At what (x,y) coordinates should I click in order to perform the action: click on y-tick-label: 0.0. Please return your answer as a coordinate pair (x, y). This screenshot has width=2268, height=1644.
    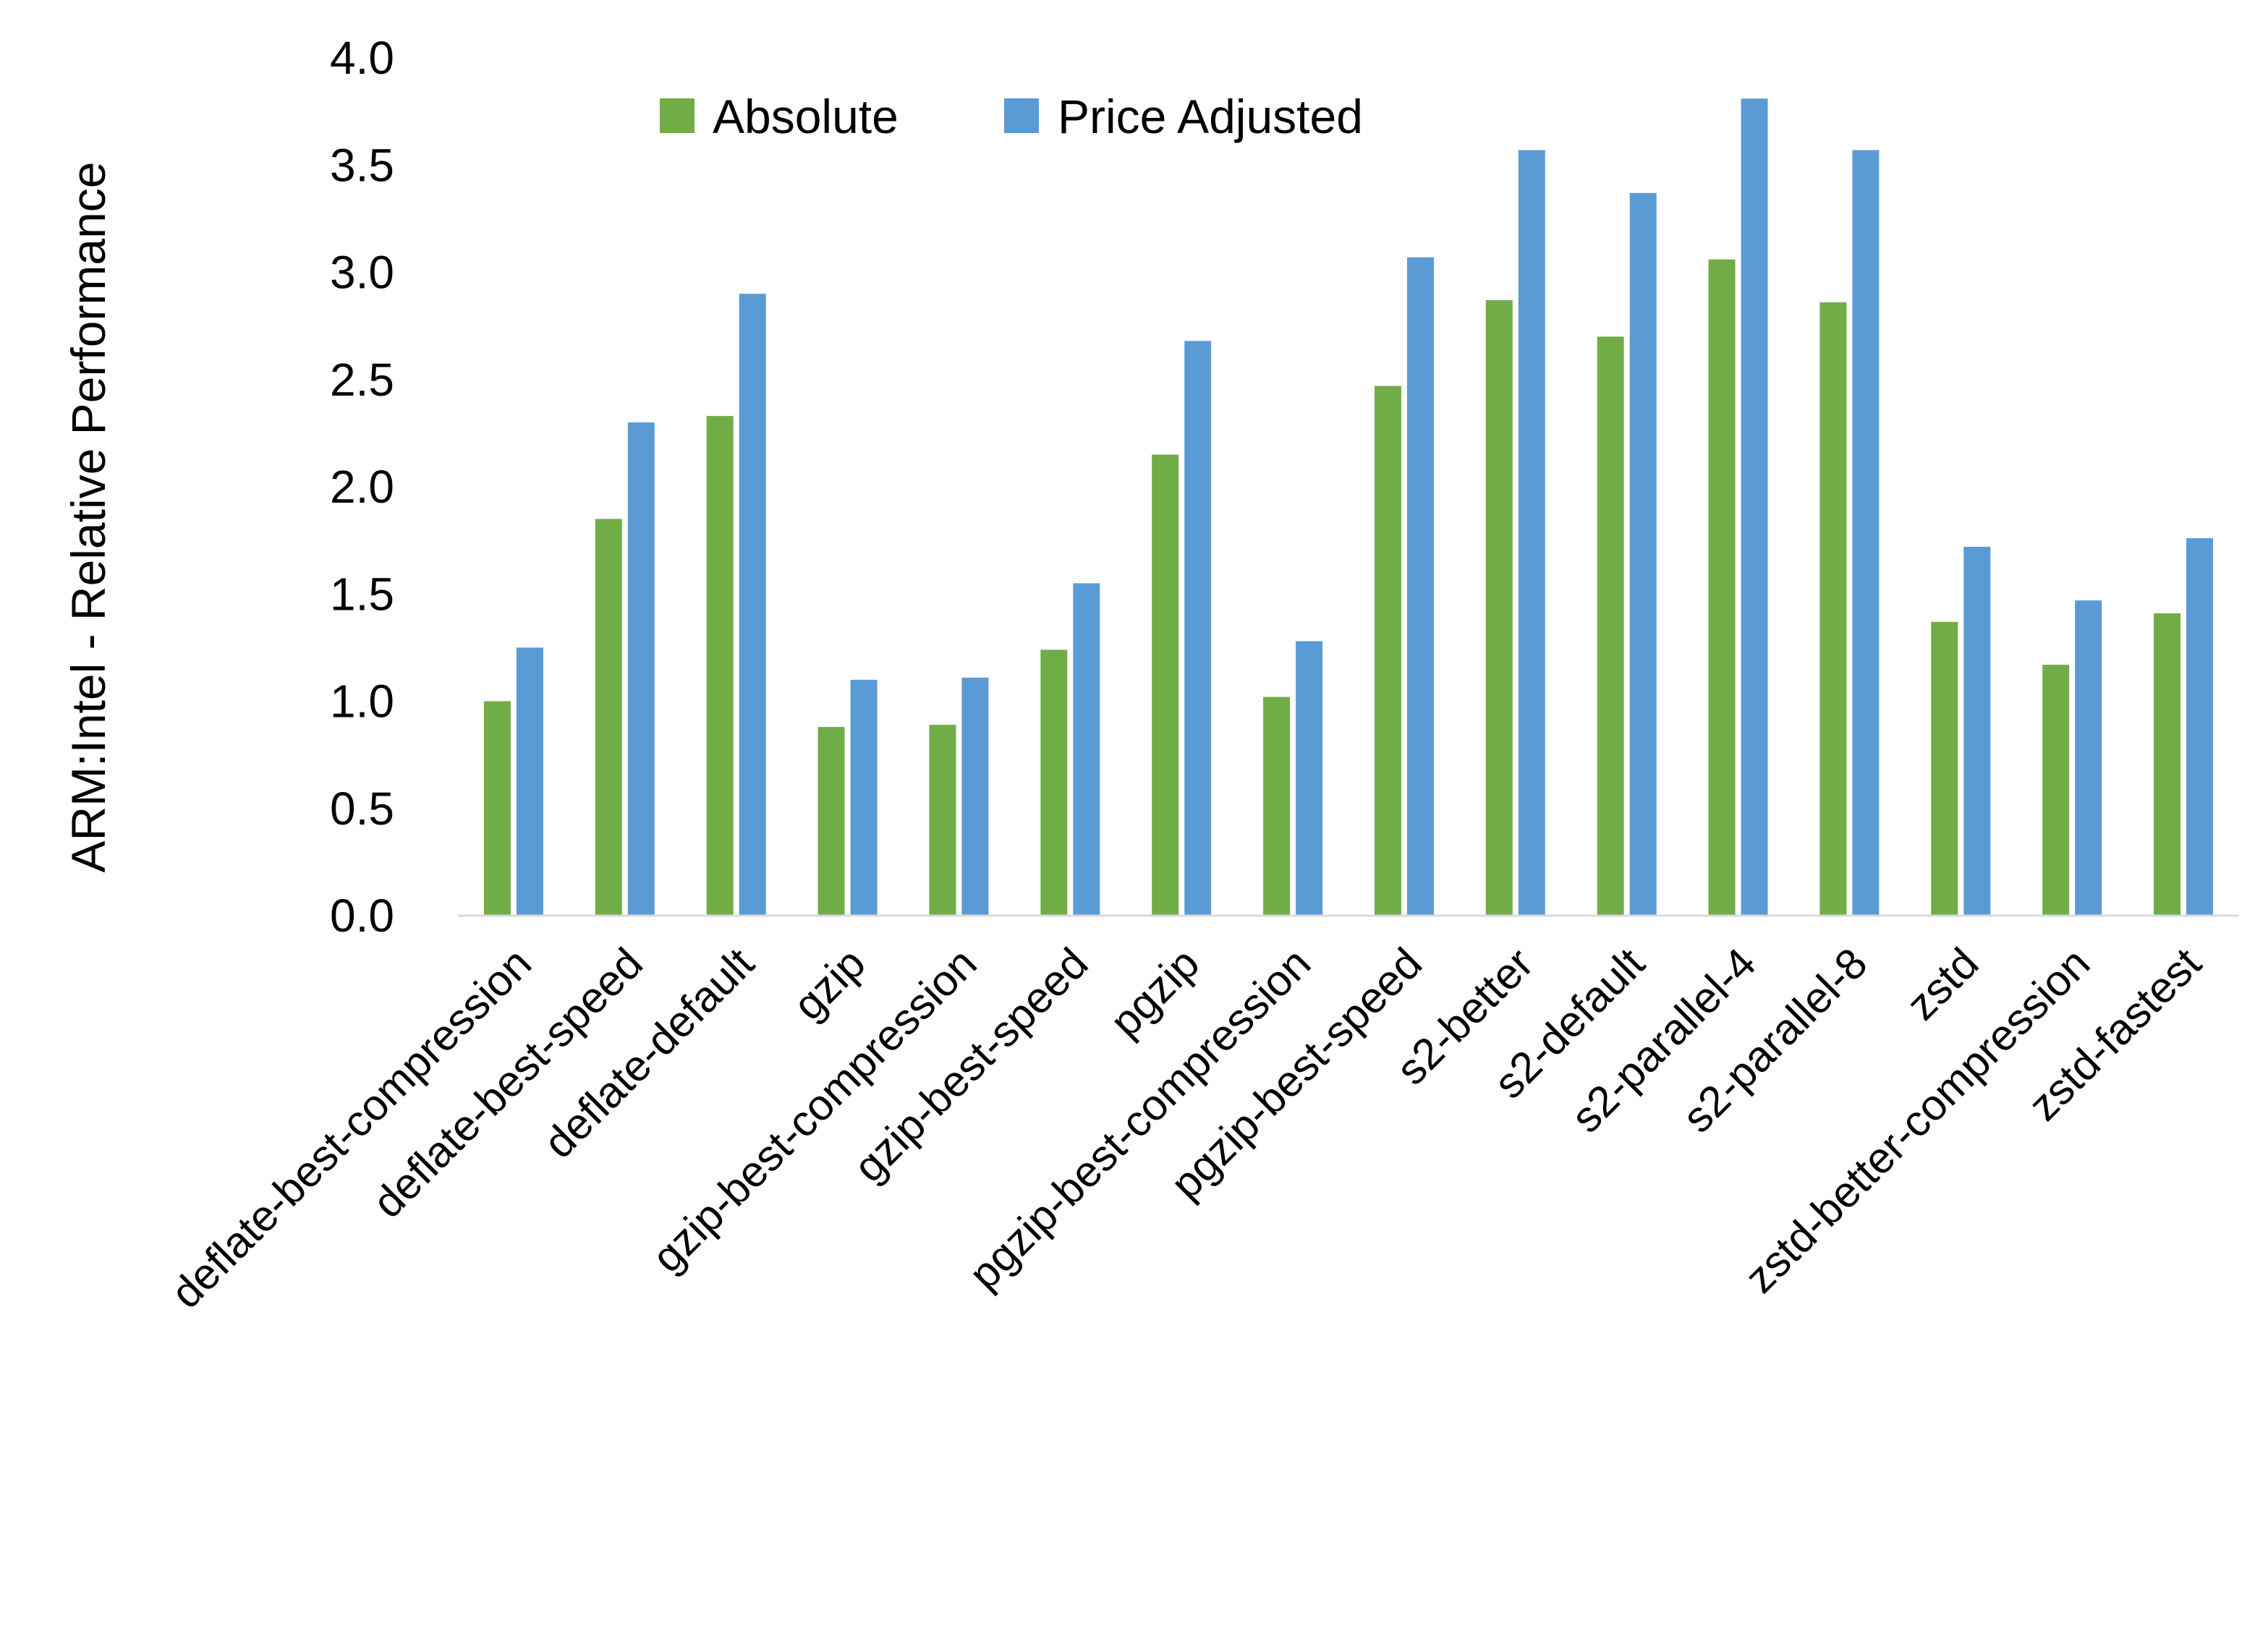
    Looking at the image, I should click on (362, 916).